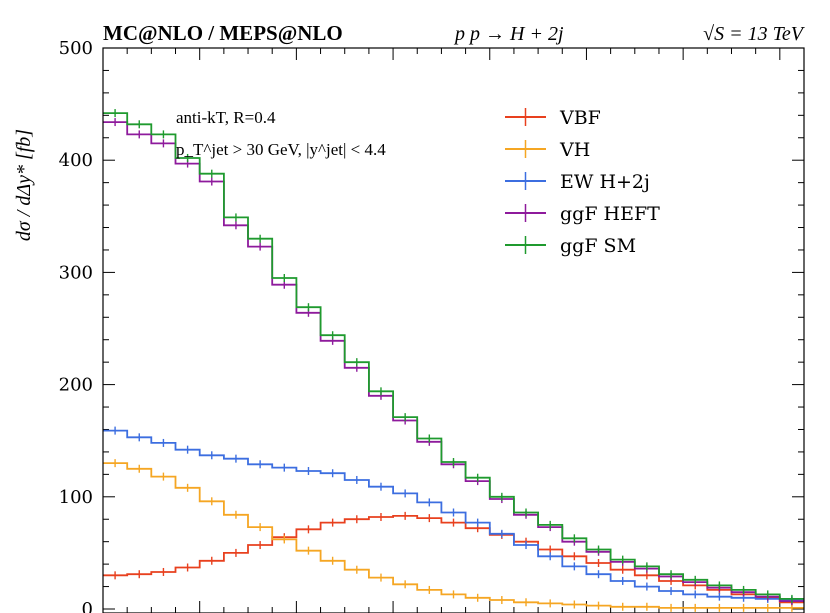 The height and width of the screenshot is (613, 830). I want to click on series-line, so click(453, 559).